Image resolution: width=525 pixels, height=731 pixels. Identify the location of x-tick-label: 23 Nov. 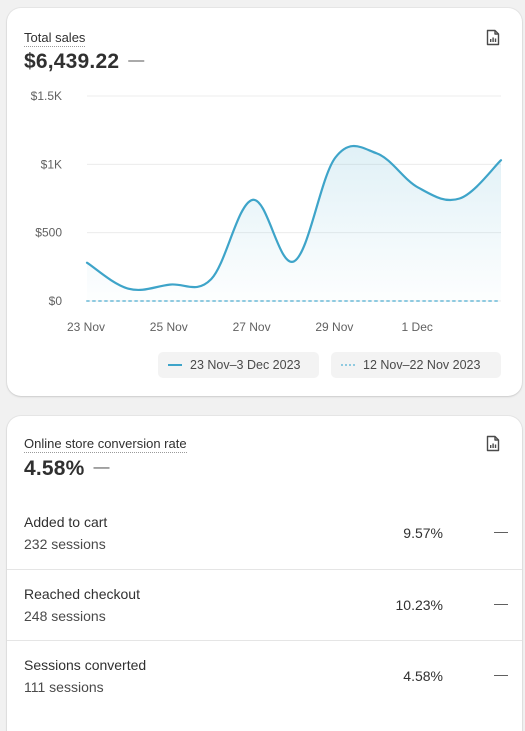
(86, 327).